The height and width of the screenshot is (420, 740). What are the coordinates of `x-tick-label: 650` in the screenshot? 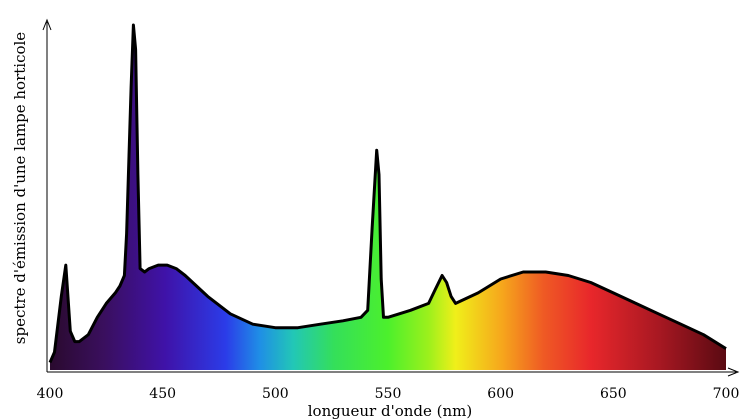 It's located at (613, 394).